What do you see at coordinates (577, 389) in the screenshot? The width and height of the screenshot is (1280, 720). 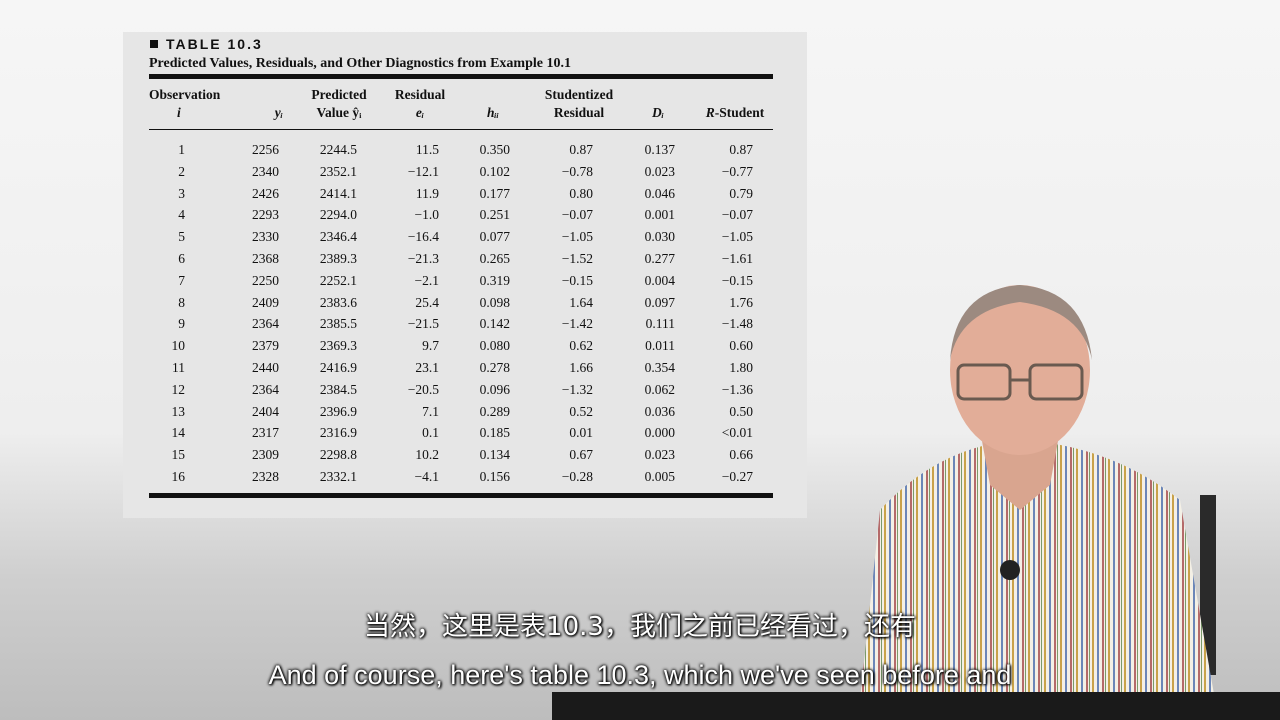 I see `table-cell: −1.32` at bounding box center [577, 389].